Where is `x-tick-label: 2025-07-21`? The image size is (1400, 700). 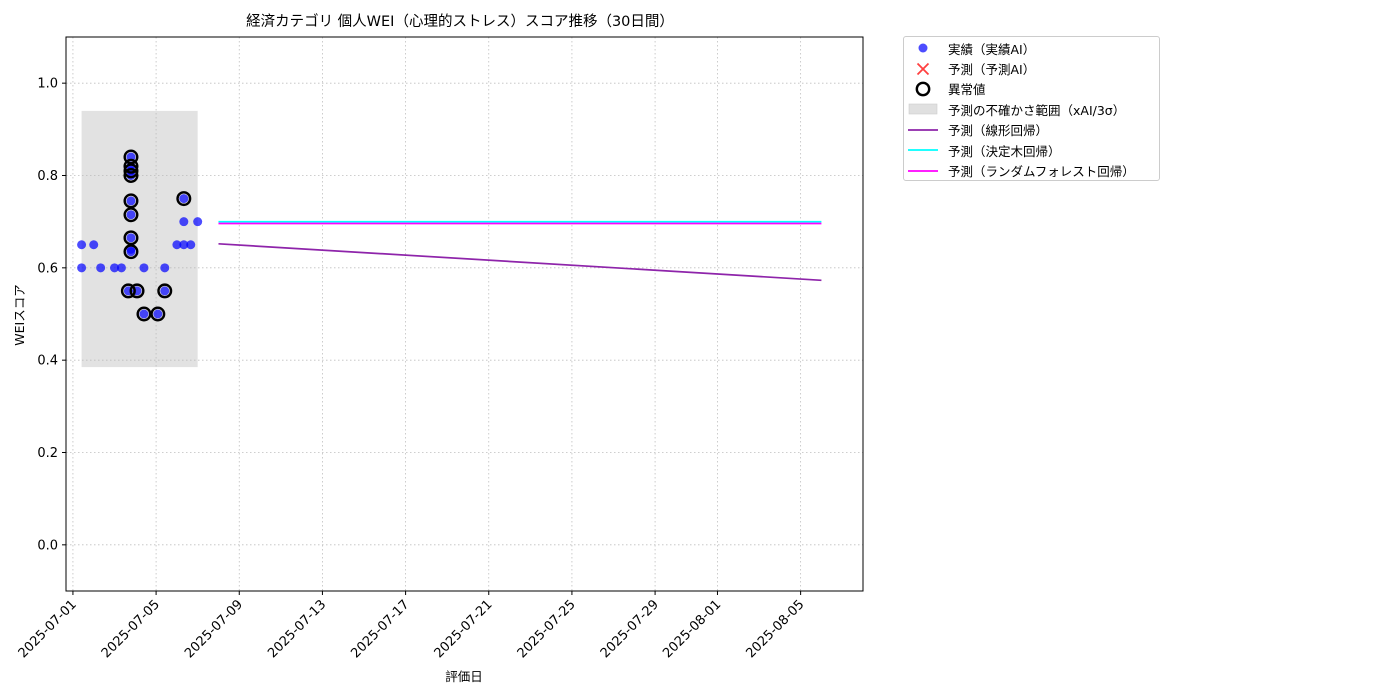
x-tick-label: 2025-07-21 is located at coordinates (464, 629).